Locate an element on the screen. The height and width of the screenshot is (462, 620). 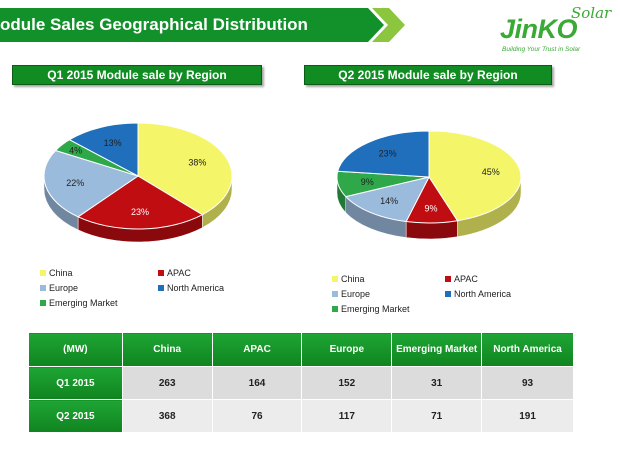
jinko-logo: JinKO Solar Building Your Trust in Solar is located at coordinates (555, 31).